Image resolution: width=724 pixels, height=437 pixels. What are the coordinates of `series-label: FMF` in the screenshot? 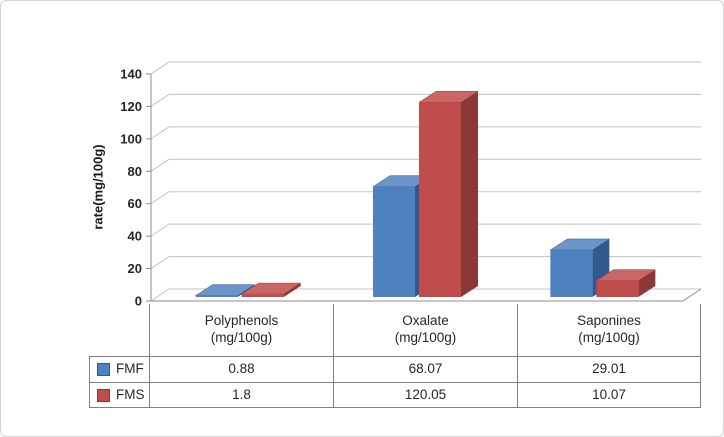 It's located at (130, 369).